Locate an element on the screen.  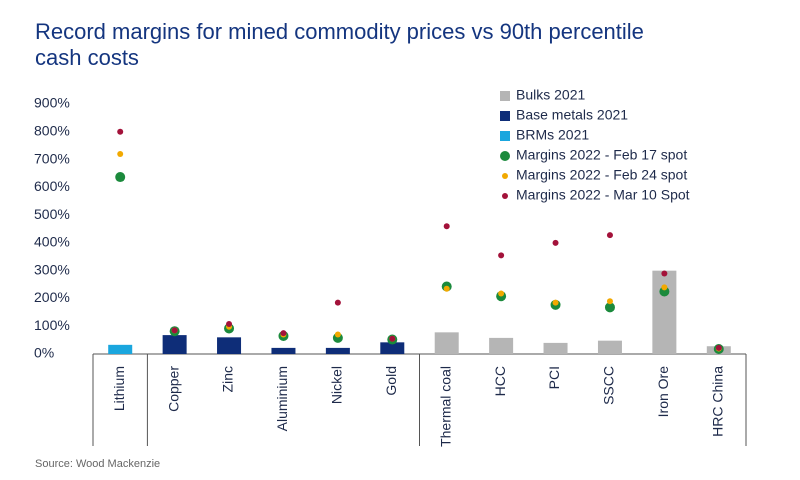
y-tick-label: 700% is located at coordinates (52, 158).